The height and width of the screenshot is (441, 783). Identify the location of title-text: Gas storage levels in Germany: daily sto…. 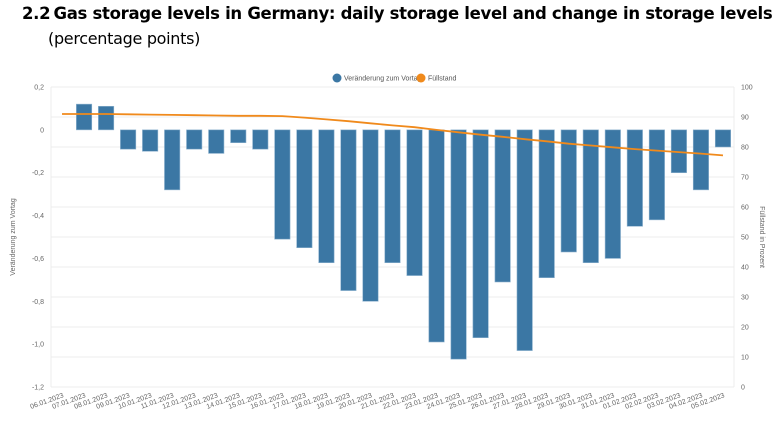
(413, 13).